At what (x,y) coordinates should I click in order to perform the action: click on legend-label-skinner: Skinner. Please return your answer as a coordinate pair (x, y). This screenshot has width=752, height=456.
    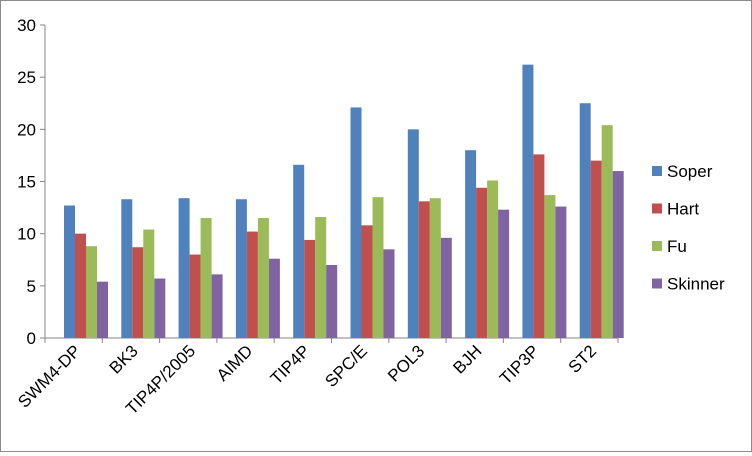
    Looking at the image, I should click on (696, 284).